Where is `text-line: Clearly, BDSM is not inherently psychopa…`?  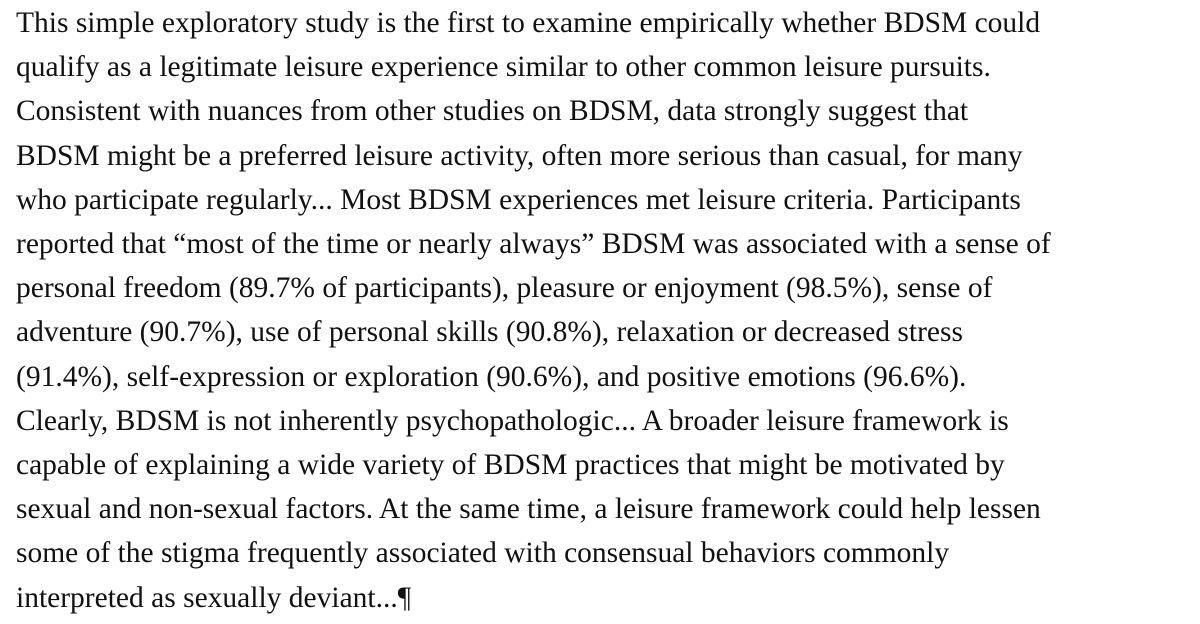
text-line: Clearly, BDSM is not inherently psychopa… is located at coordinates (512, 420).